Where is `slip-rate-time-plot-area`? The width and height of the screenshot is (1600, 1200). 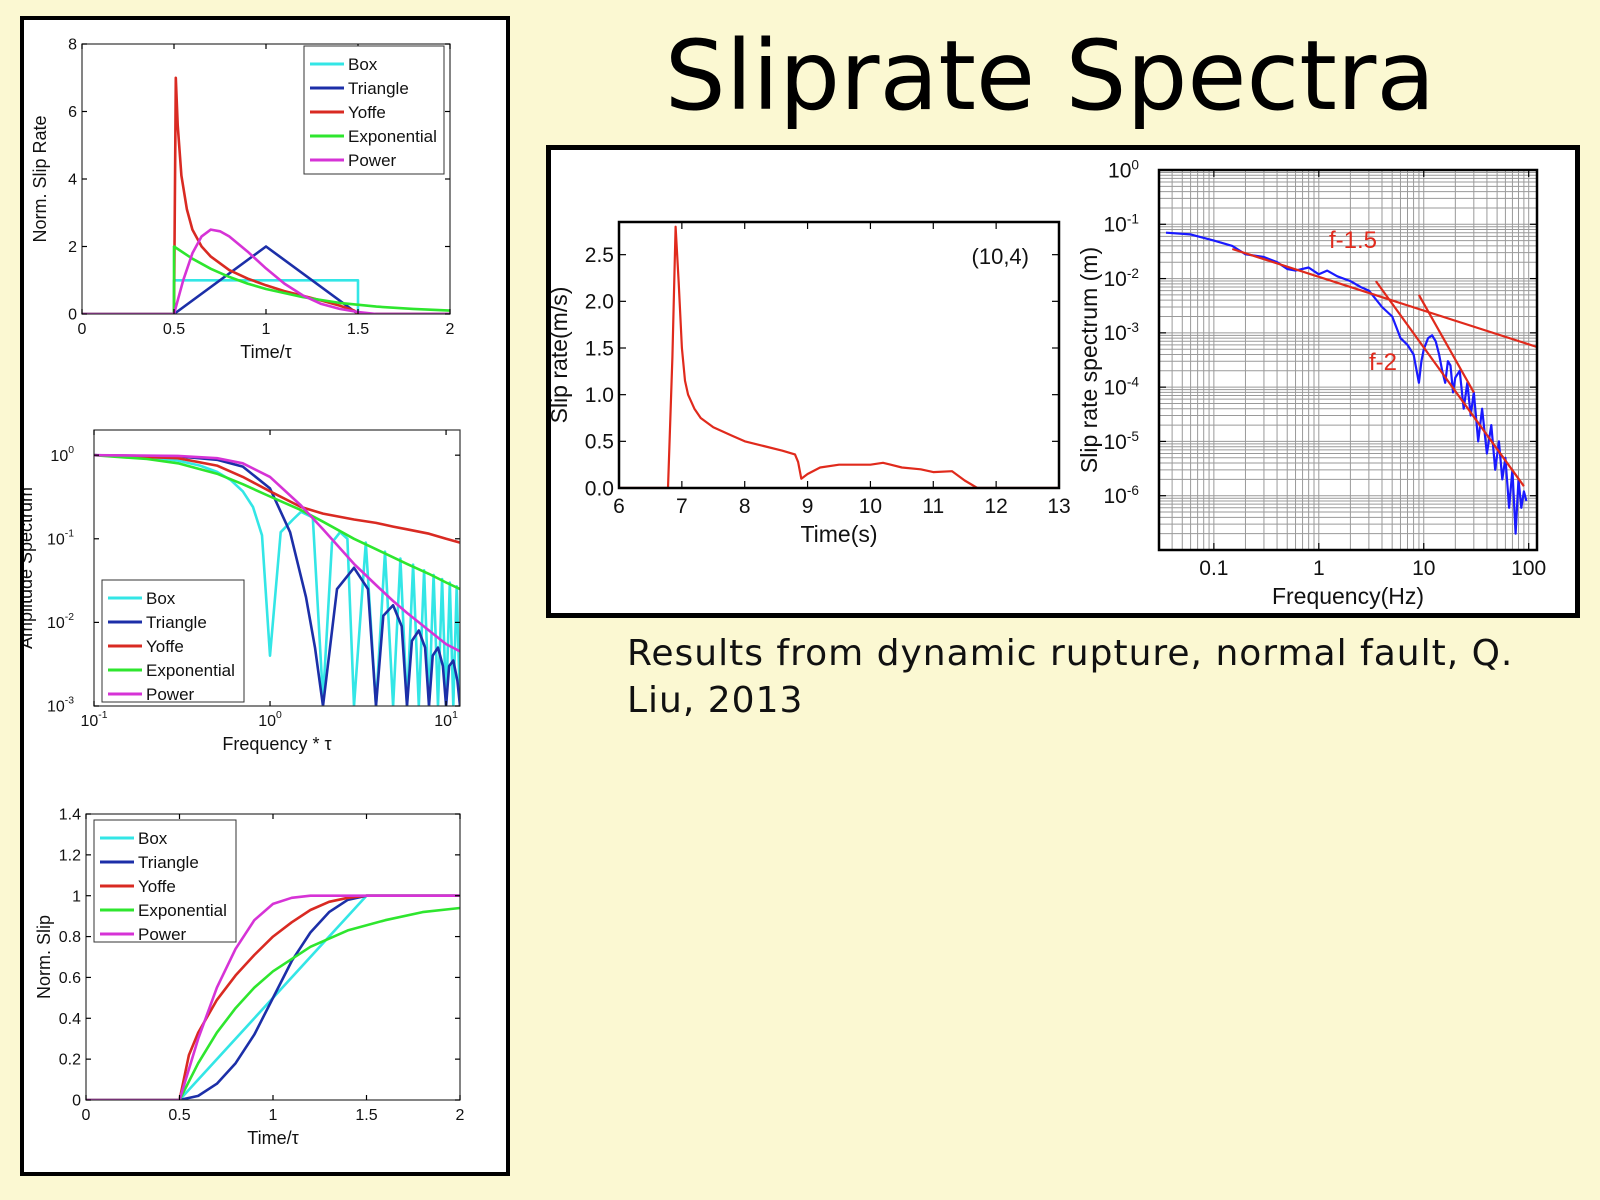 slip-rate-time-plot-area is located at coordinates (839, 355).